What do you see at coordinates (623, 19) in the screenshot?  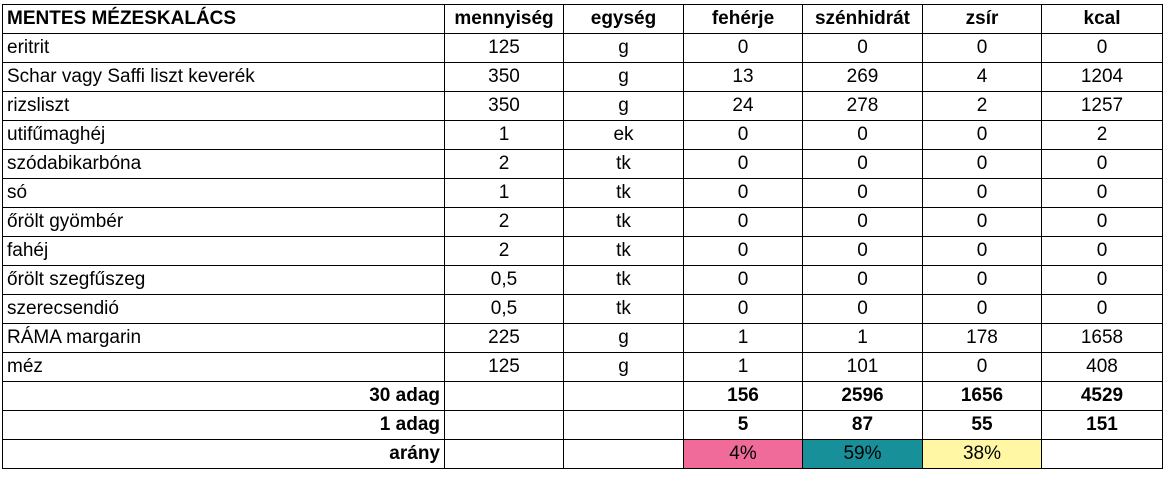 I see `col-header-unit: egység` at bounding box center [623, 19].